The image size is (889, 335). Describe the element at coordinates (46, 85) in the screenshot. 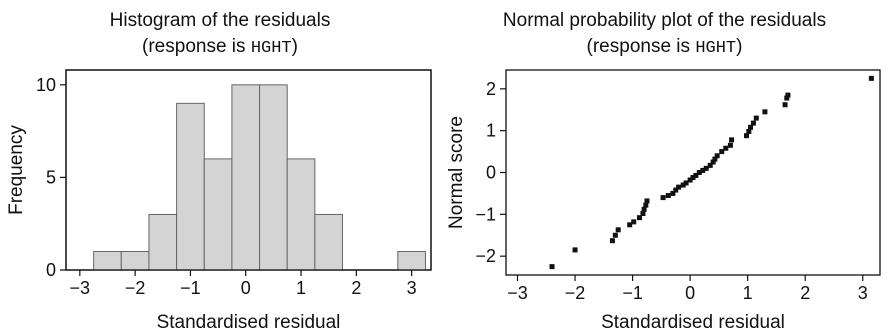

I see `y-tick-label: 10` at that location.